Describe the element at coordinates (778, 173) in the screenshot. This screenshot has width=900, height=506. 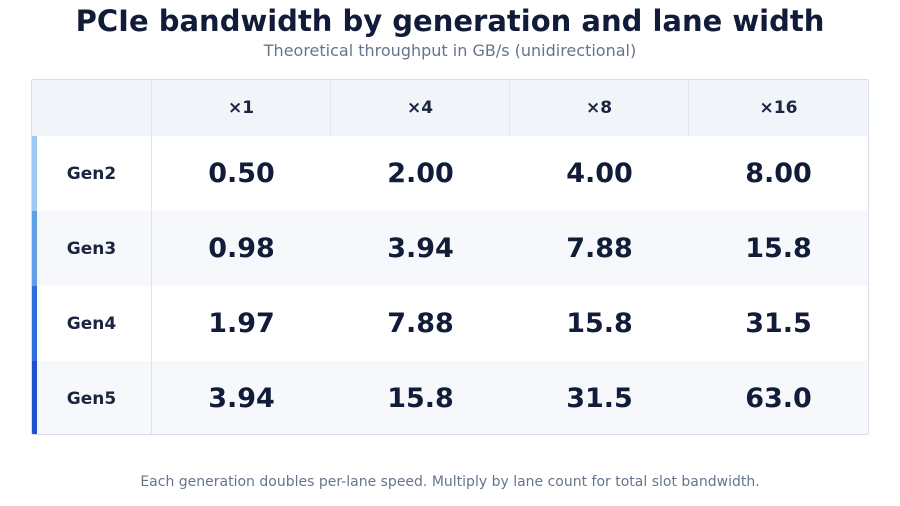
I see `value-cell: 8.00` at that location.